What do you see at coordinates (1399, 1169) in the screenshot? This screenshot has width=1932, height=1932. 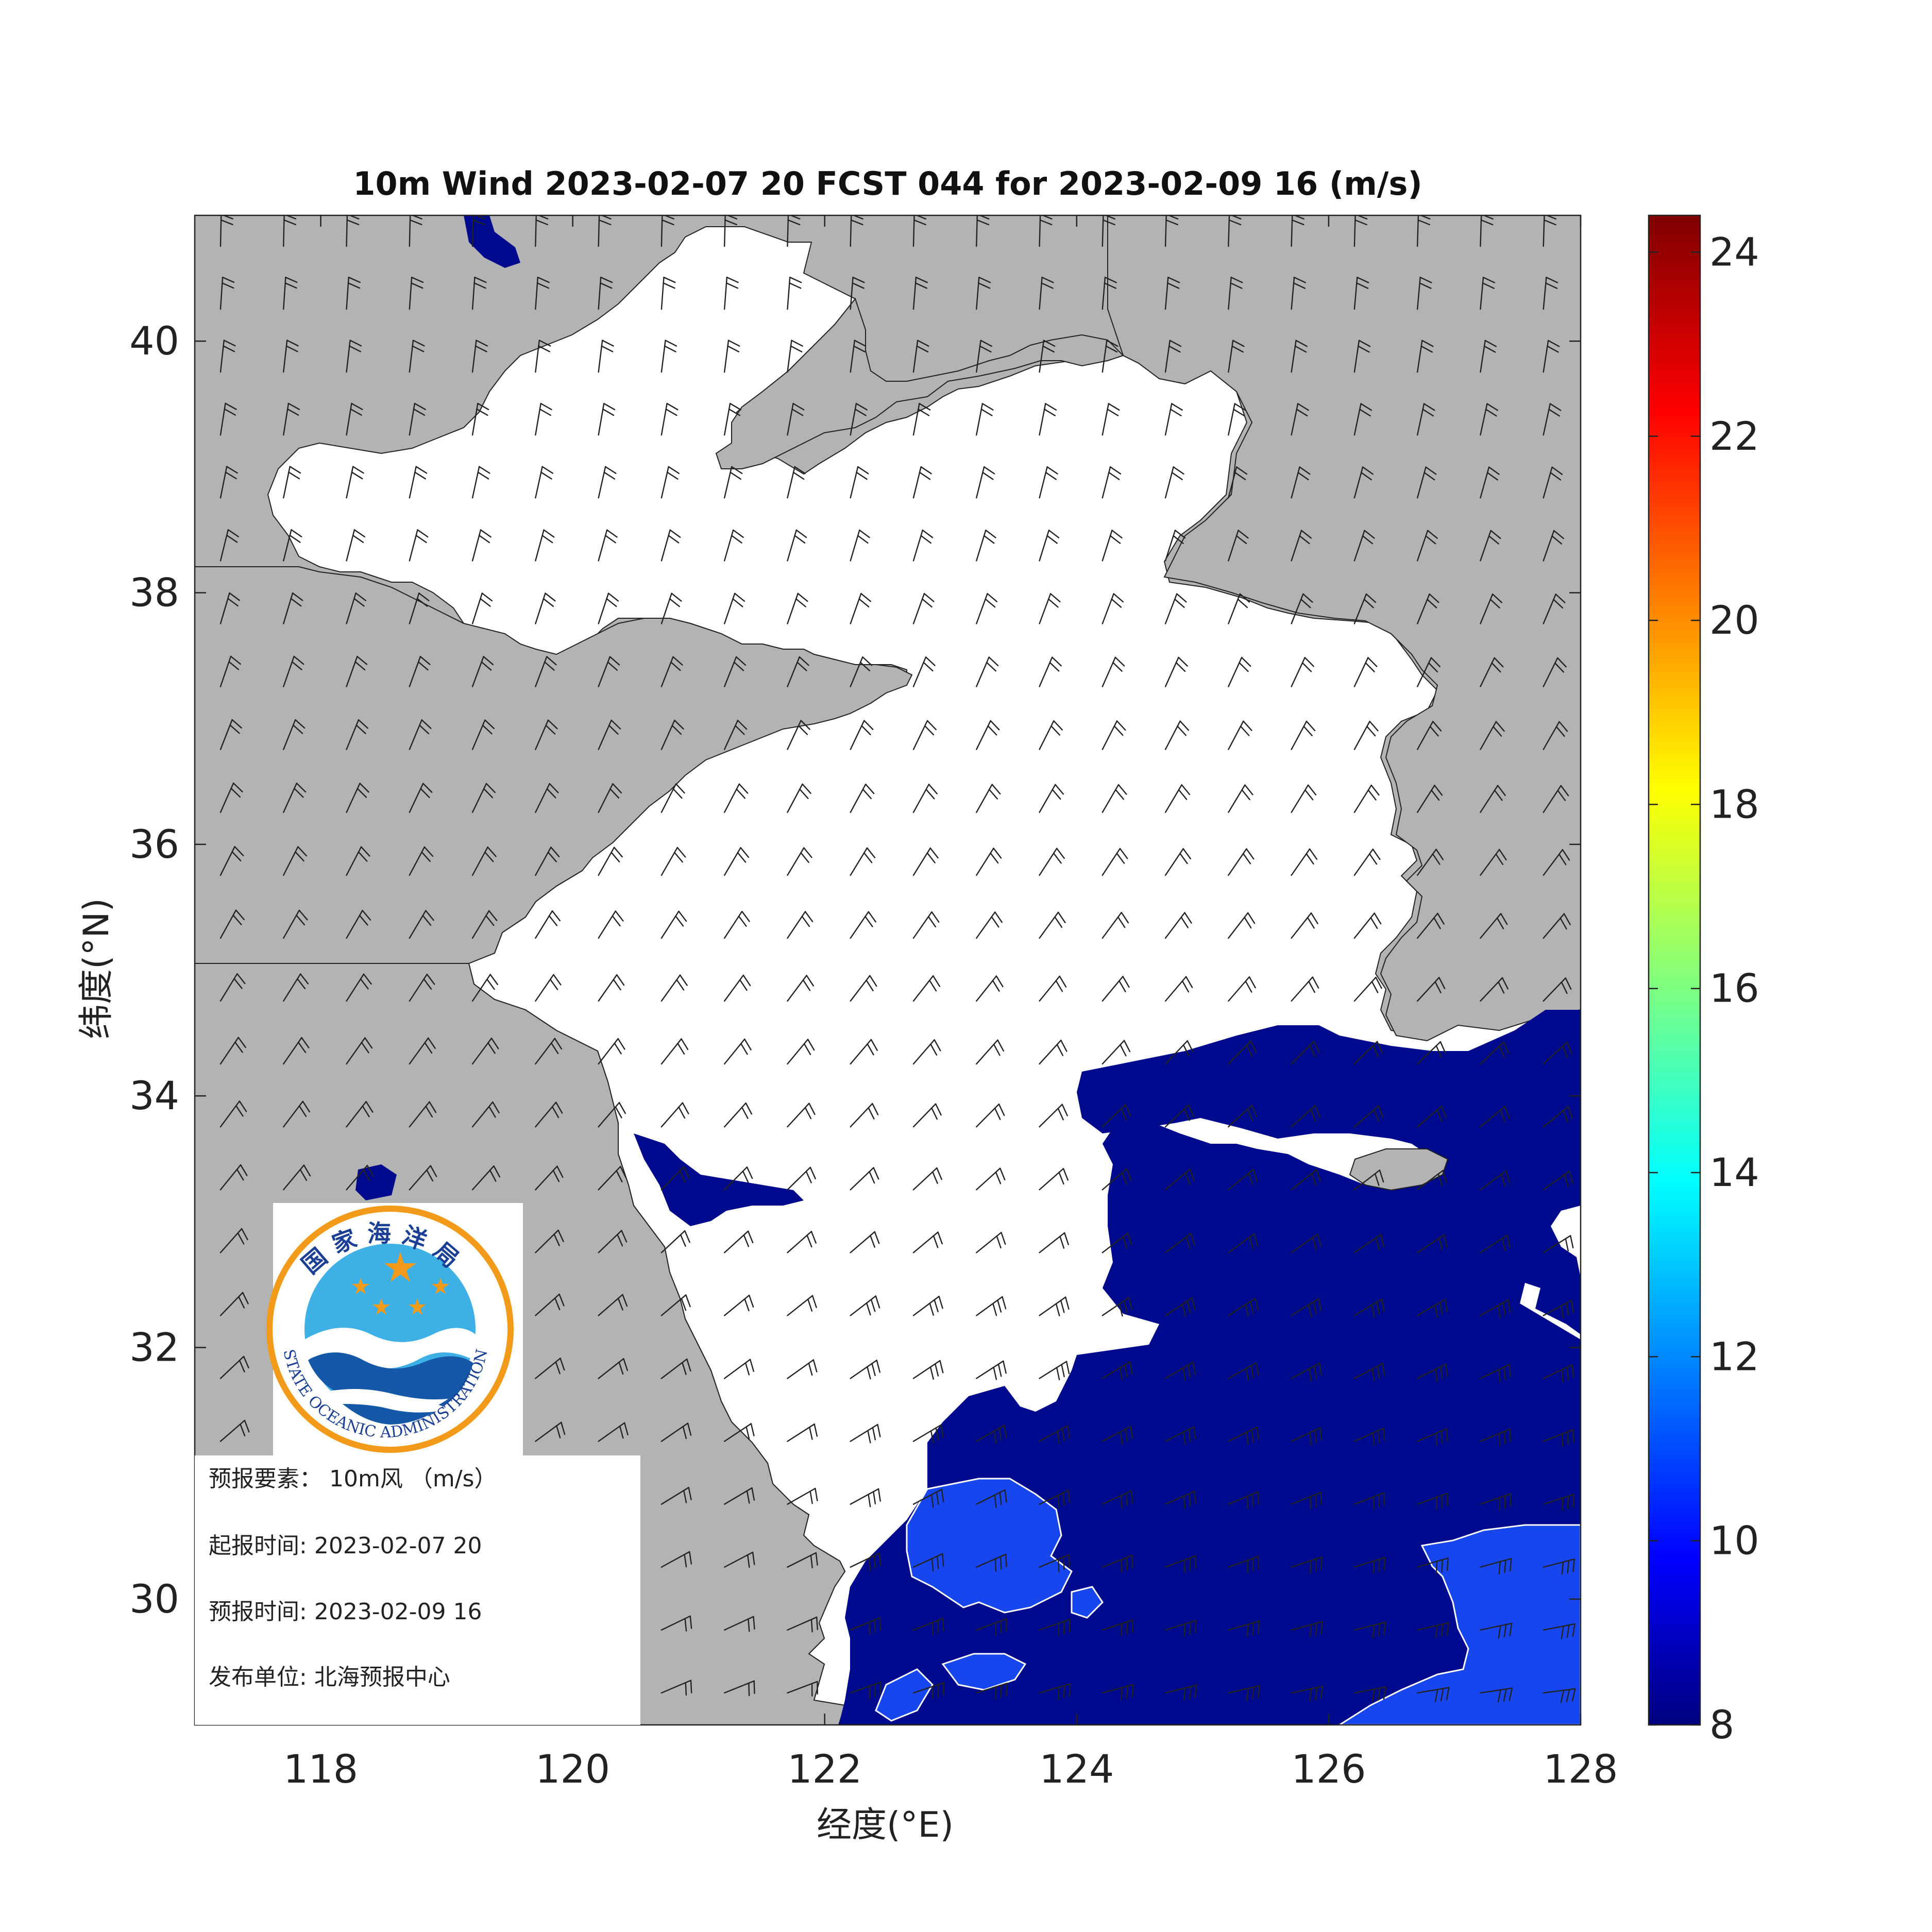 I see `island-land` at bounding box center [1399, 1169].